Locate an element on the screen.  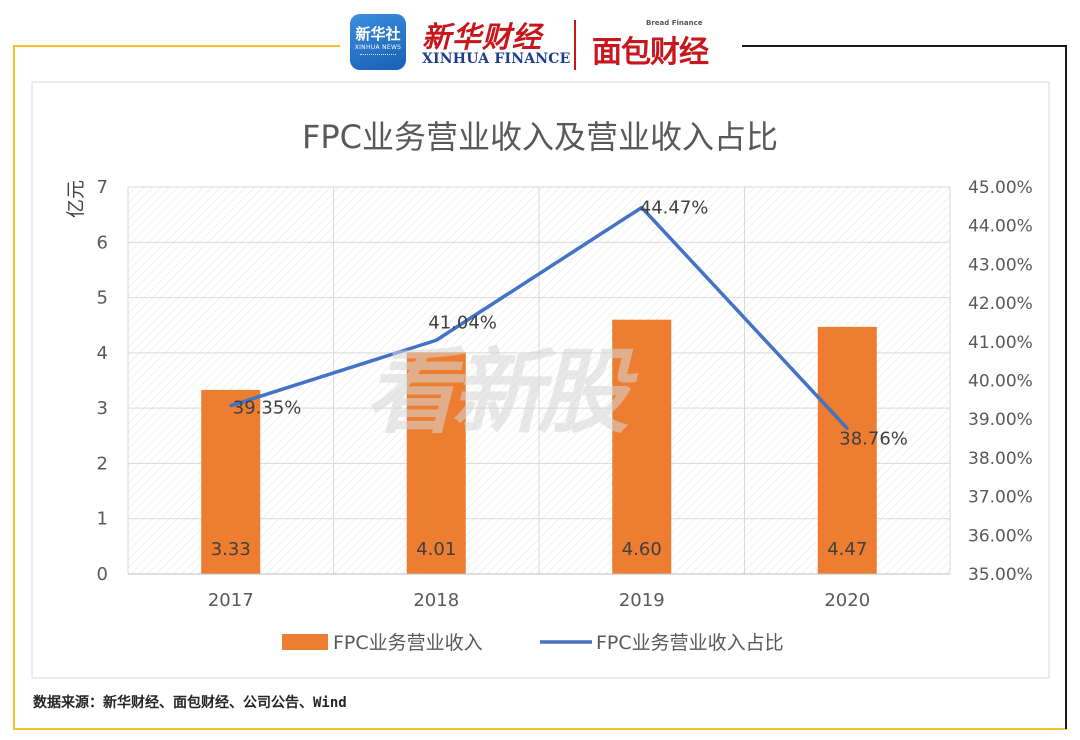
bread-finance-cn: 面包财经 is located at coordinates (650, 52).